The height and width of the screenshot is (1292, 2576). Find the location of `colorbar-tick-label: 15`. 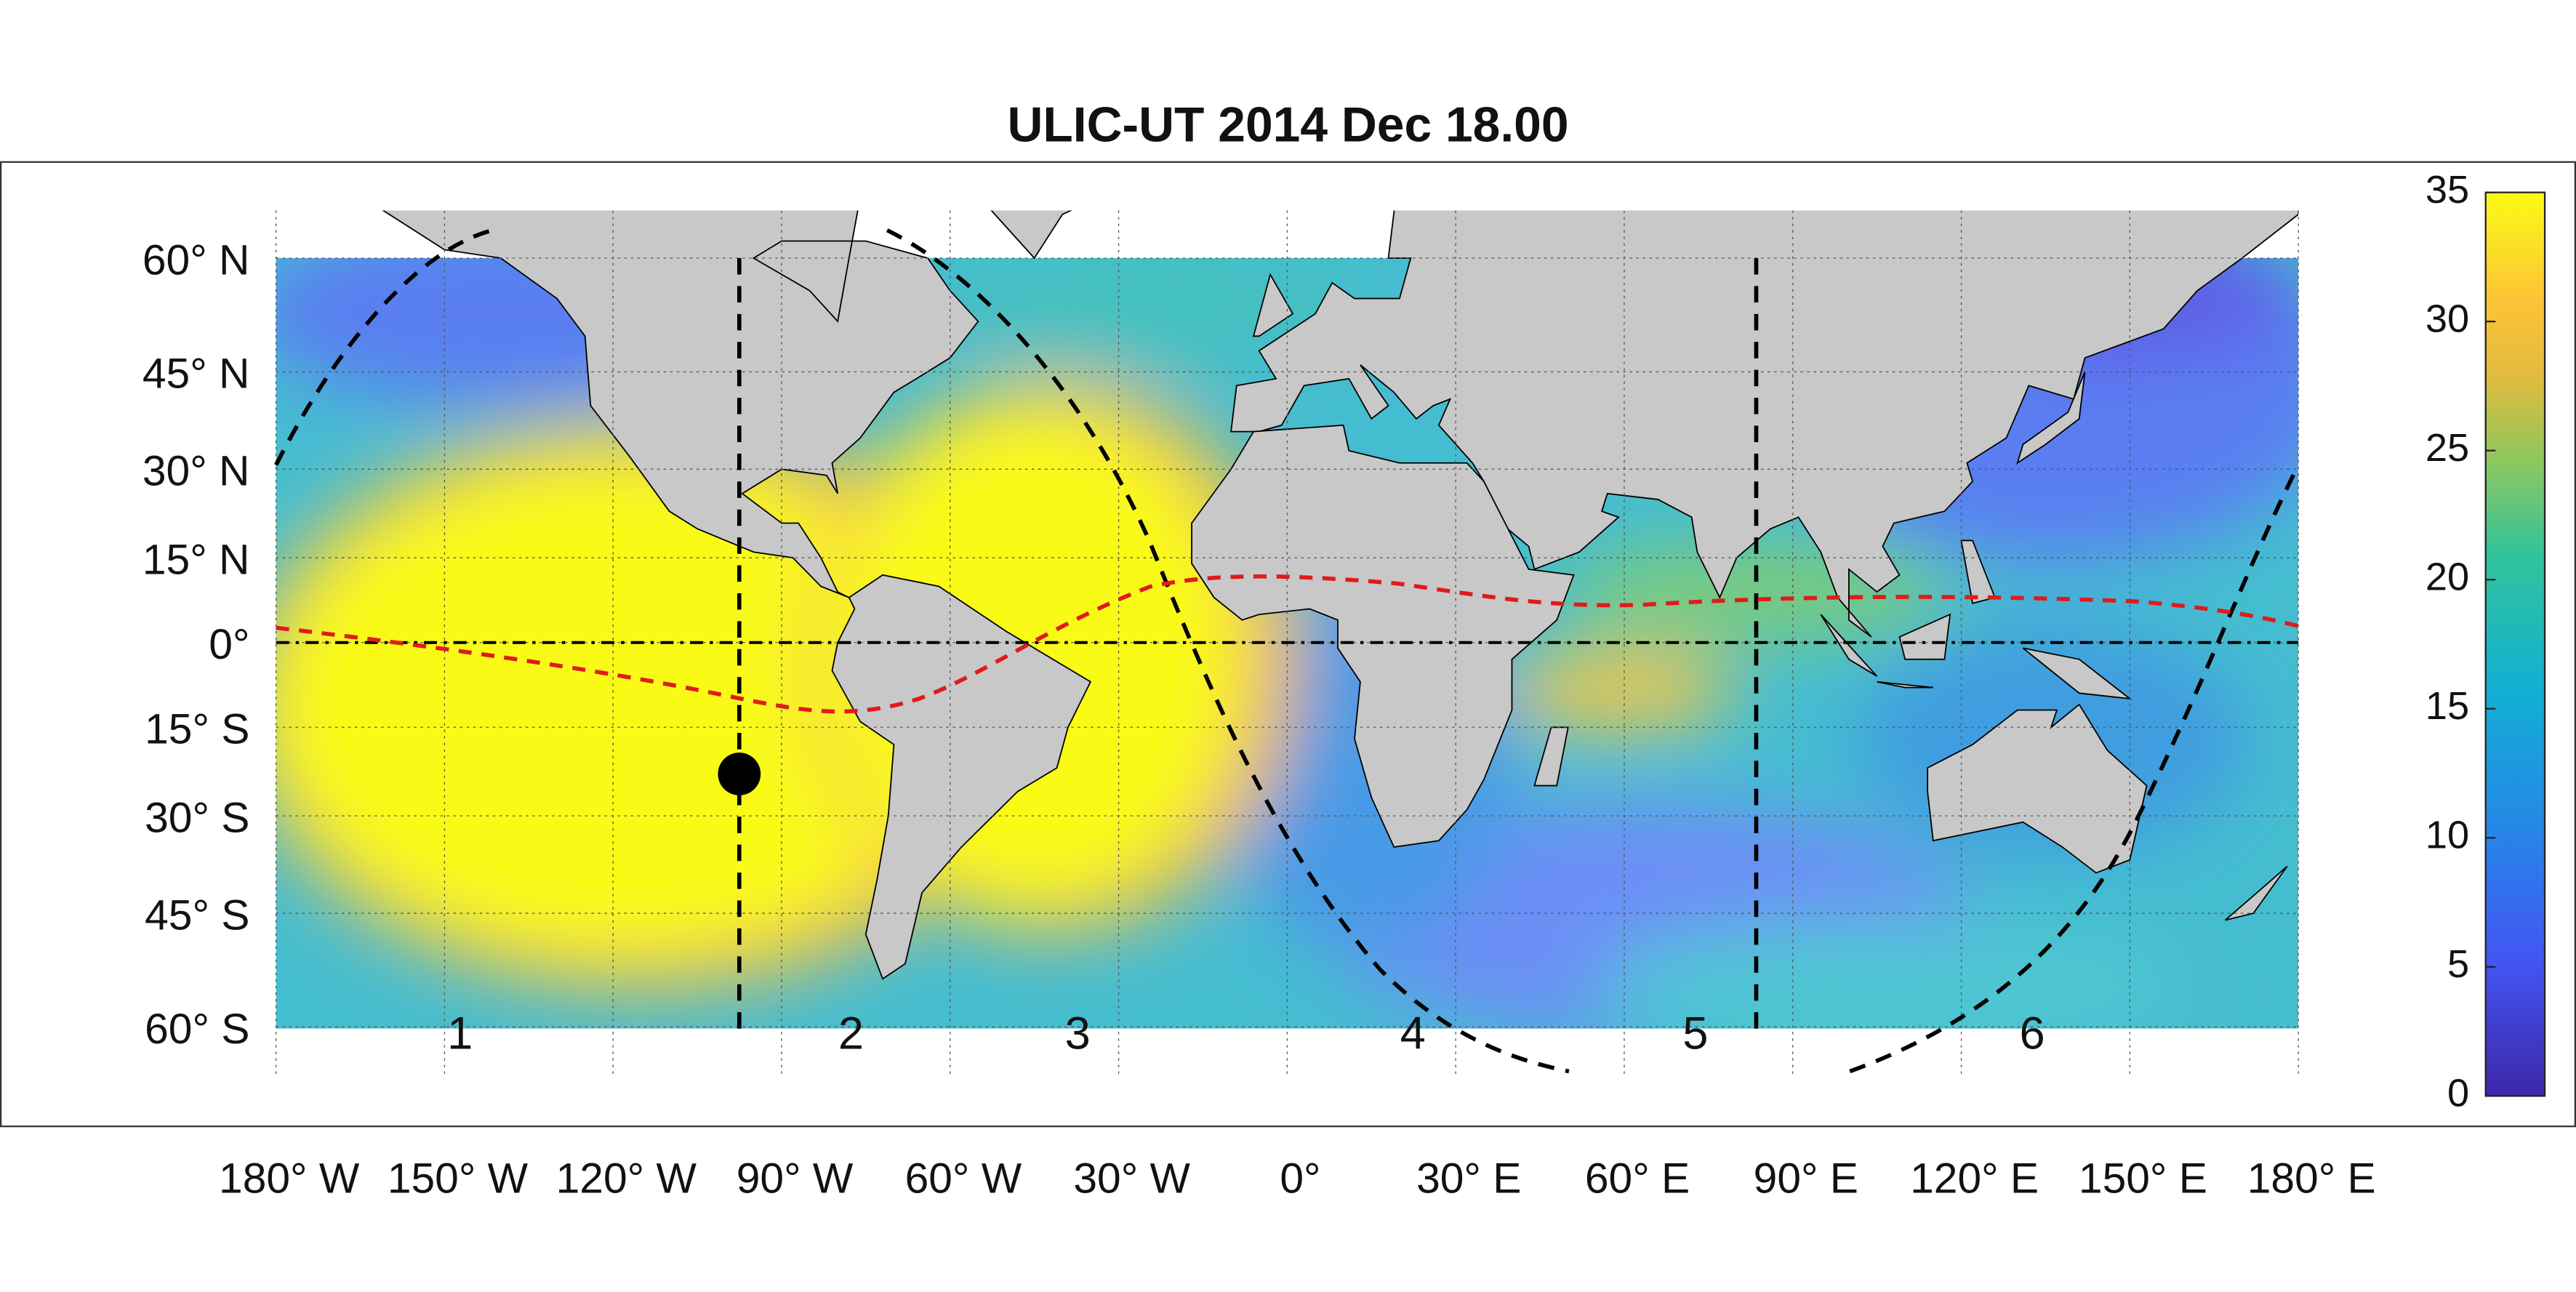

colorbar-tick-label: 15 is located at coordinates (2447, 706).